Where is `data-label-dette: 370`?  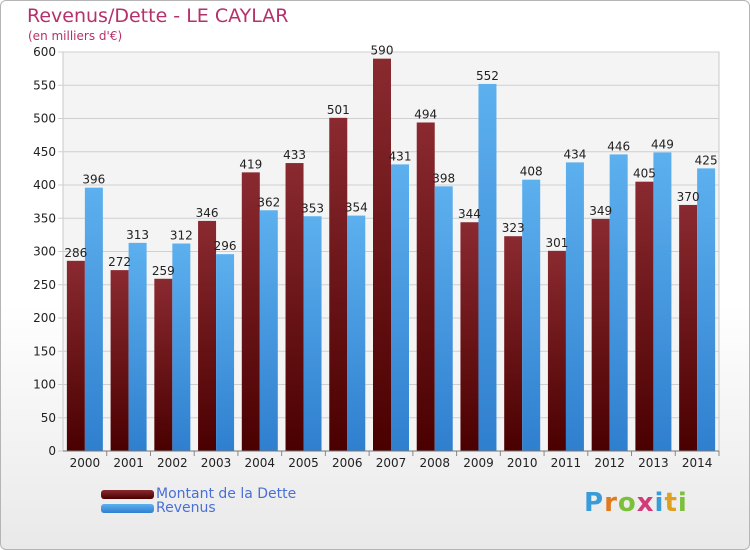
data-label-dette: 370 is located at coordinates (688, 197).